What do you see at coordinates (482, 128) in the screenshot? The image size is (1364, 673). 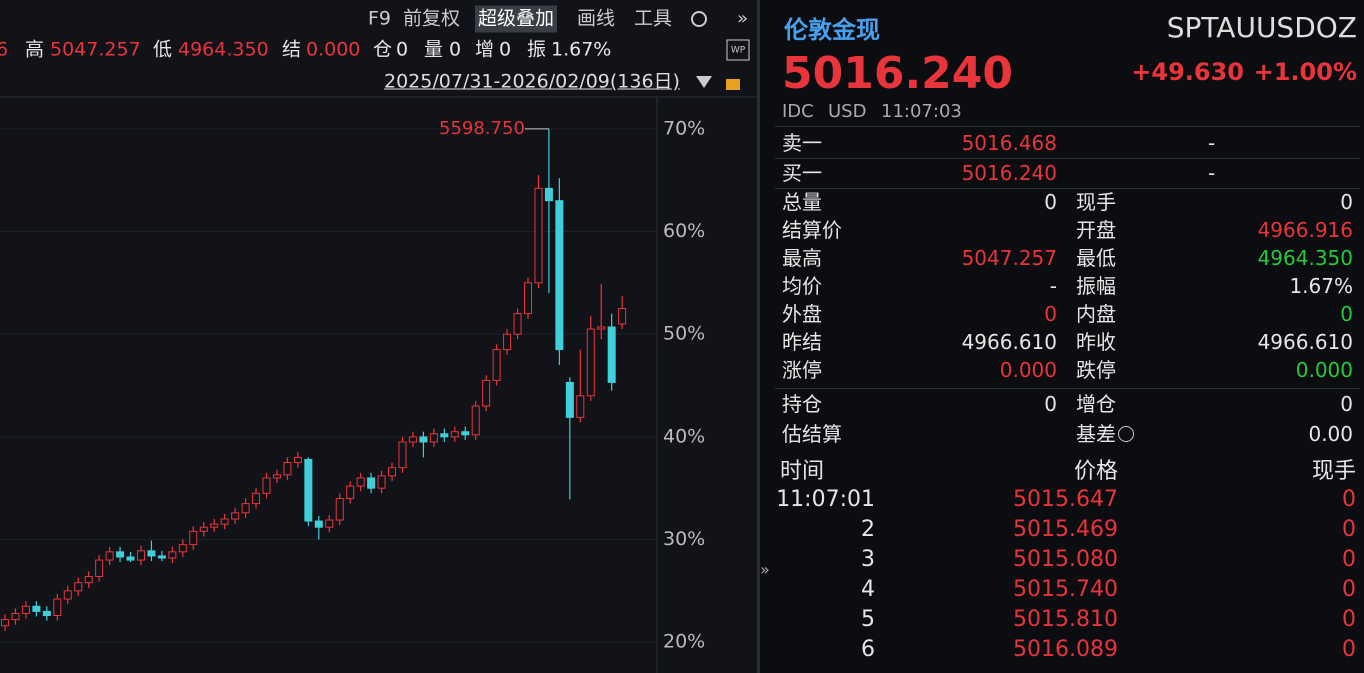 I see `annotation: 5598.750` at bounding box center [482, 128].